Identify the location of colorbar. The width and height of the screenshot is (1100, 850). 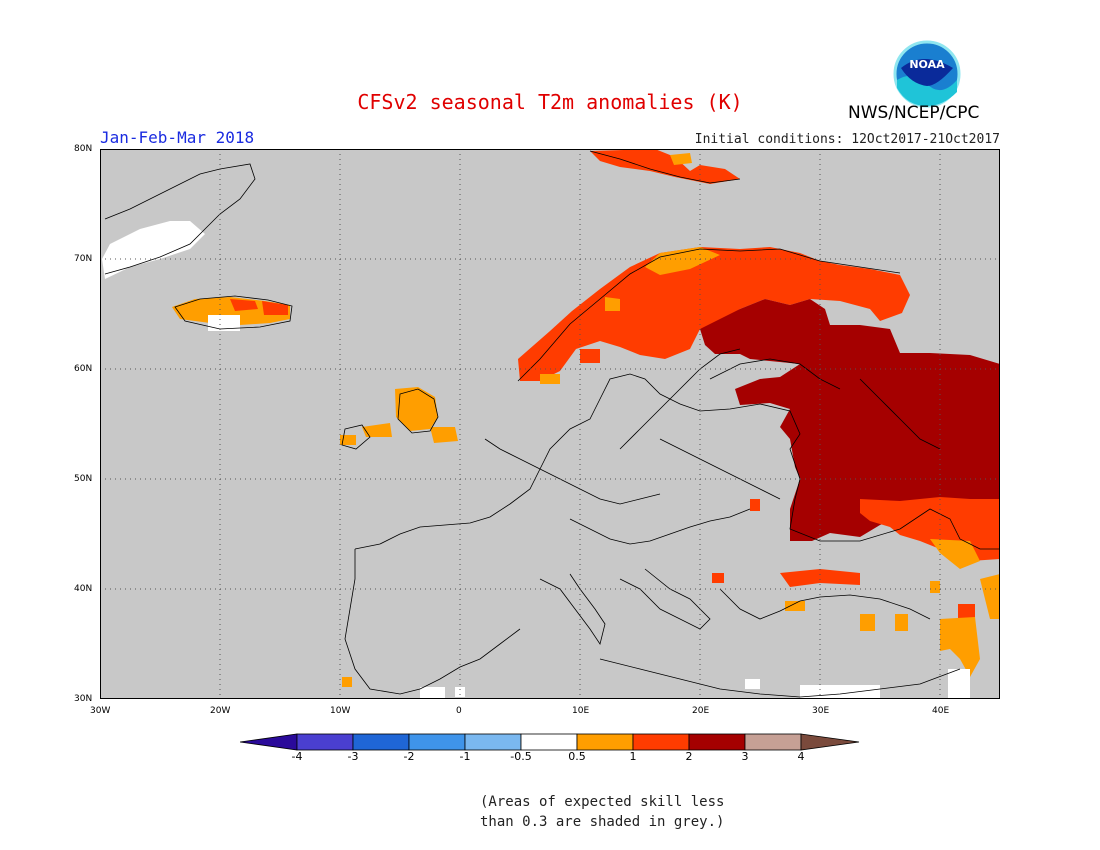
(550, 742).